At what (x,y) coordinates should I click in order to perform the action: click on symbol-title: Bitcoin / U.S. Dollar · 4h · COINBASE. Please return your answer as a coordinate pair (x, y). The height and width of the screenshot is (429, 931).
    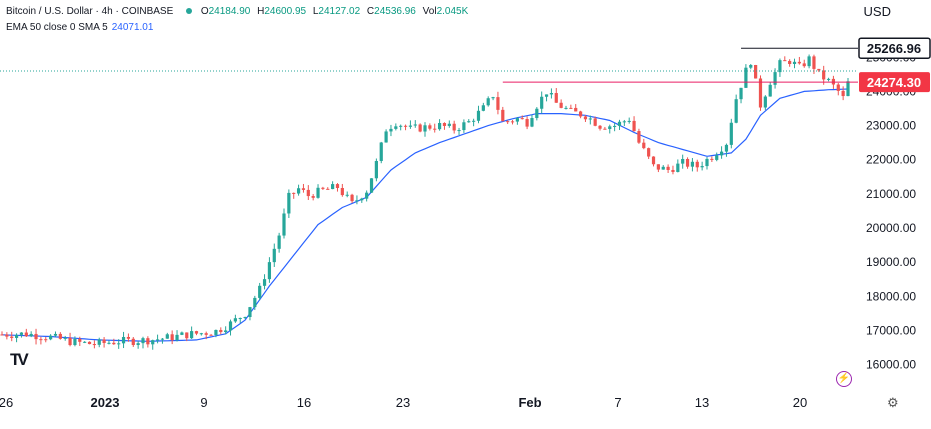
    Looking at the image, I should click on (90, 11).